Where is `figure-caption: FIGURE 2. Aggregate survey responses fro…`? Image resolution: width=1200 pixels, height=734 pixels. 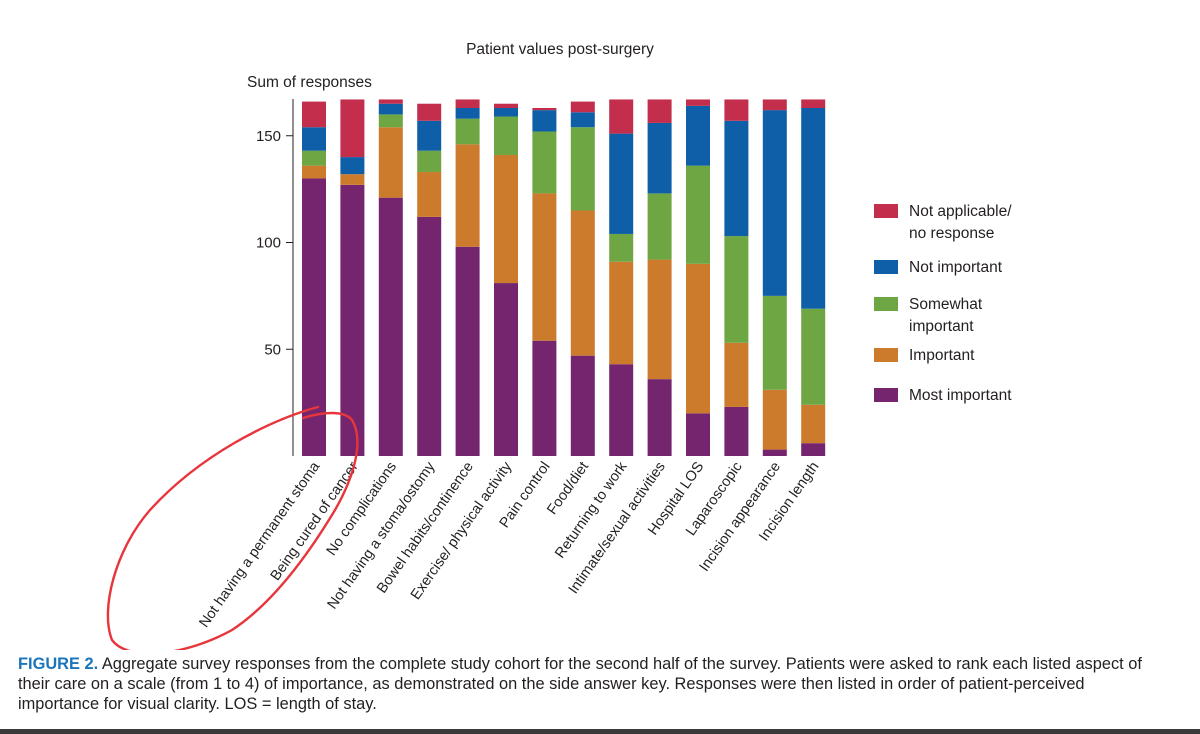
figure-caption: FIGURE 2. Aggregate survey responses fro… is located at coordinates (593, 684).